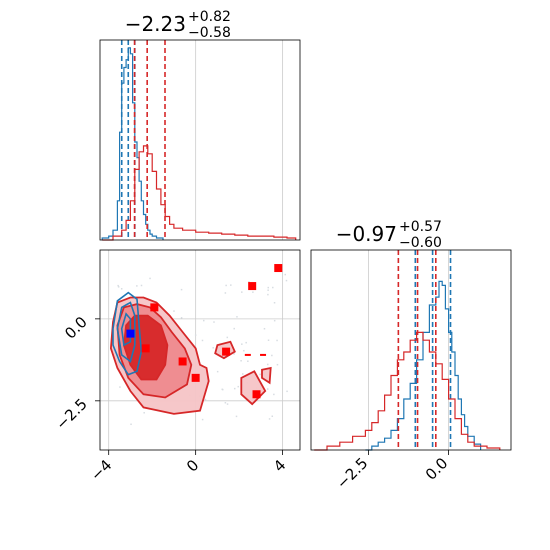  I want to click on hist2-frame, so click(411, 350).